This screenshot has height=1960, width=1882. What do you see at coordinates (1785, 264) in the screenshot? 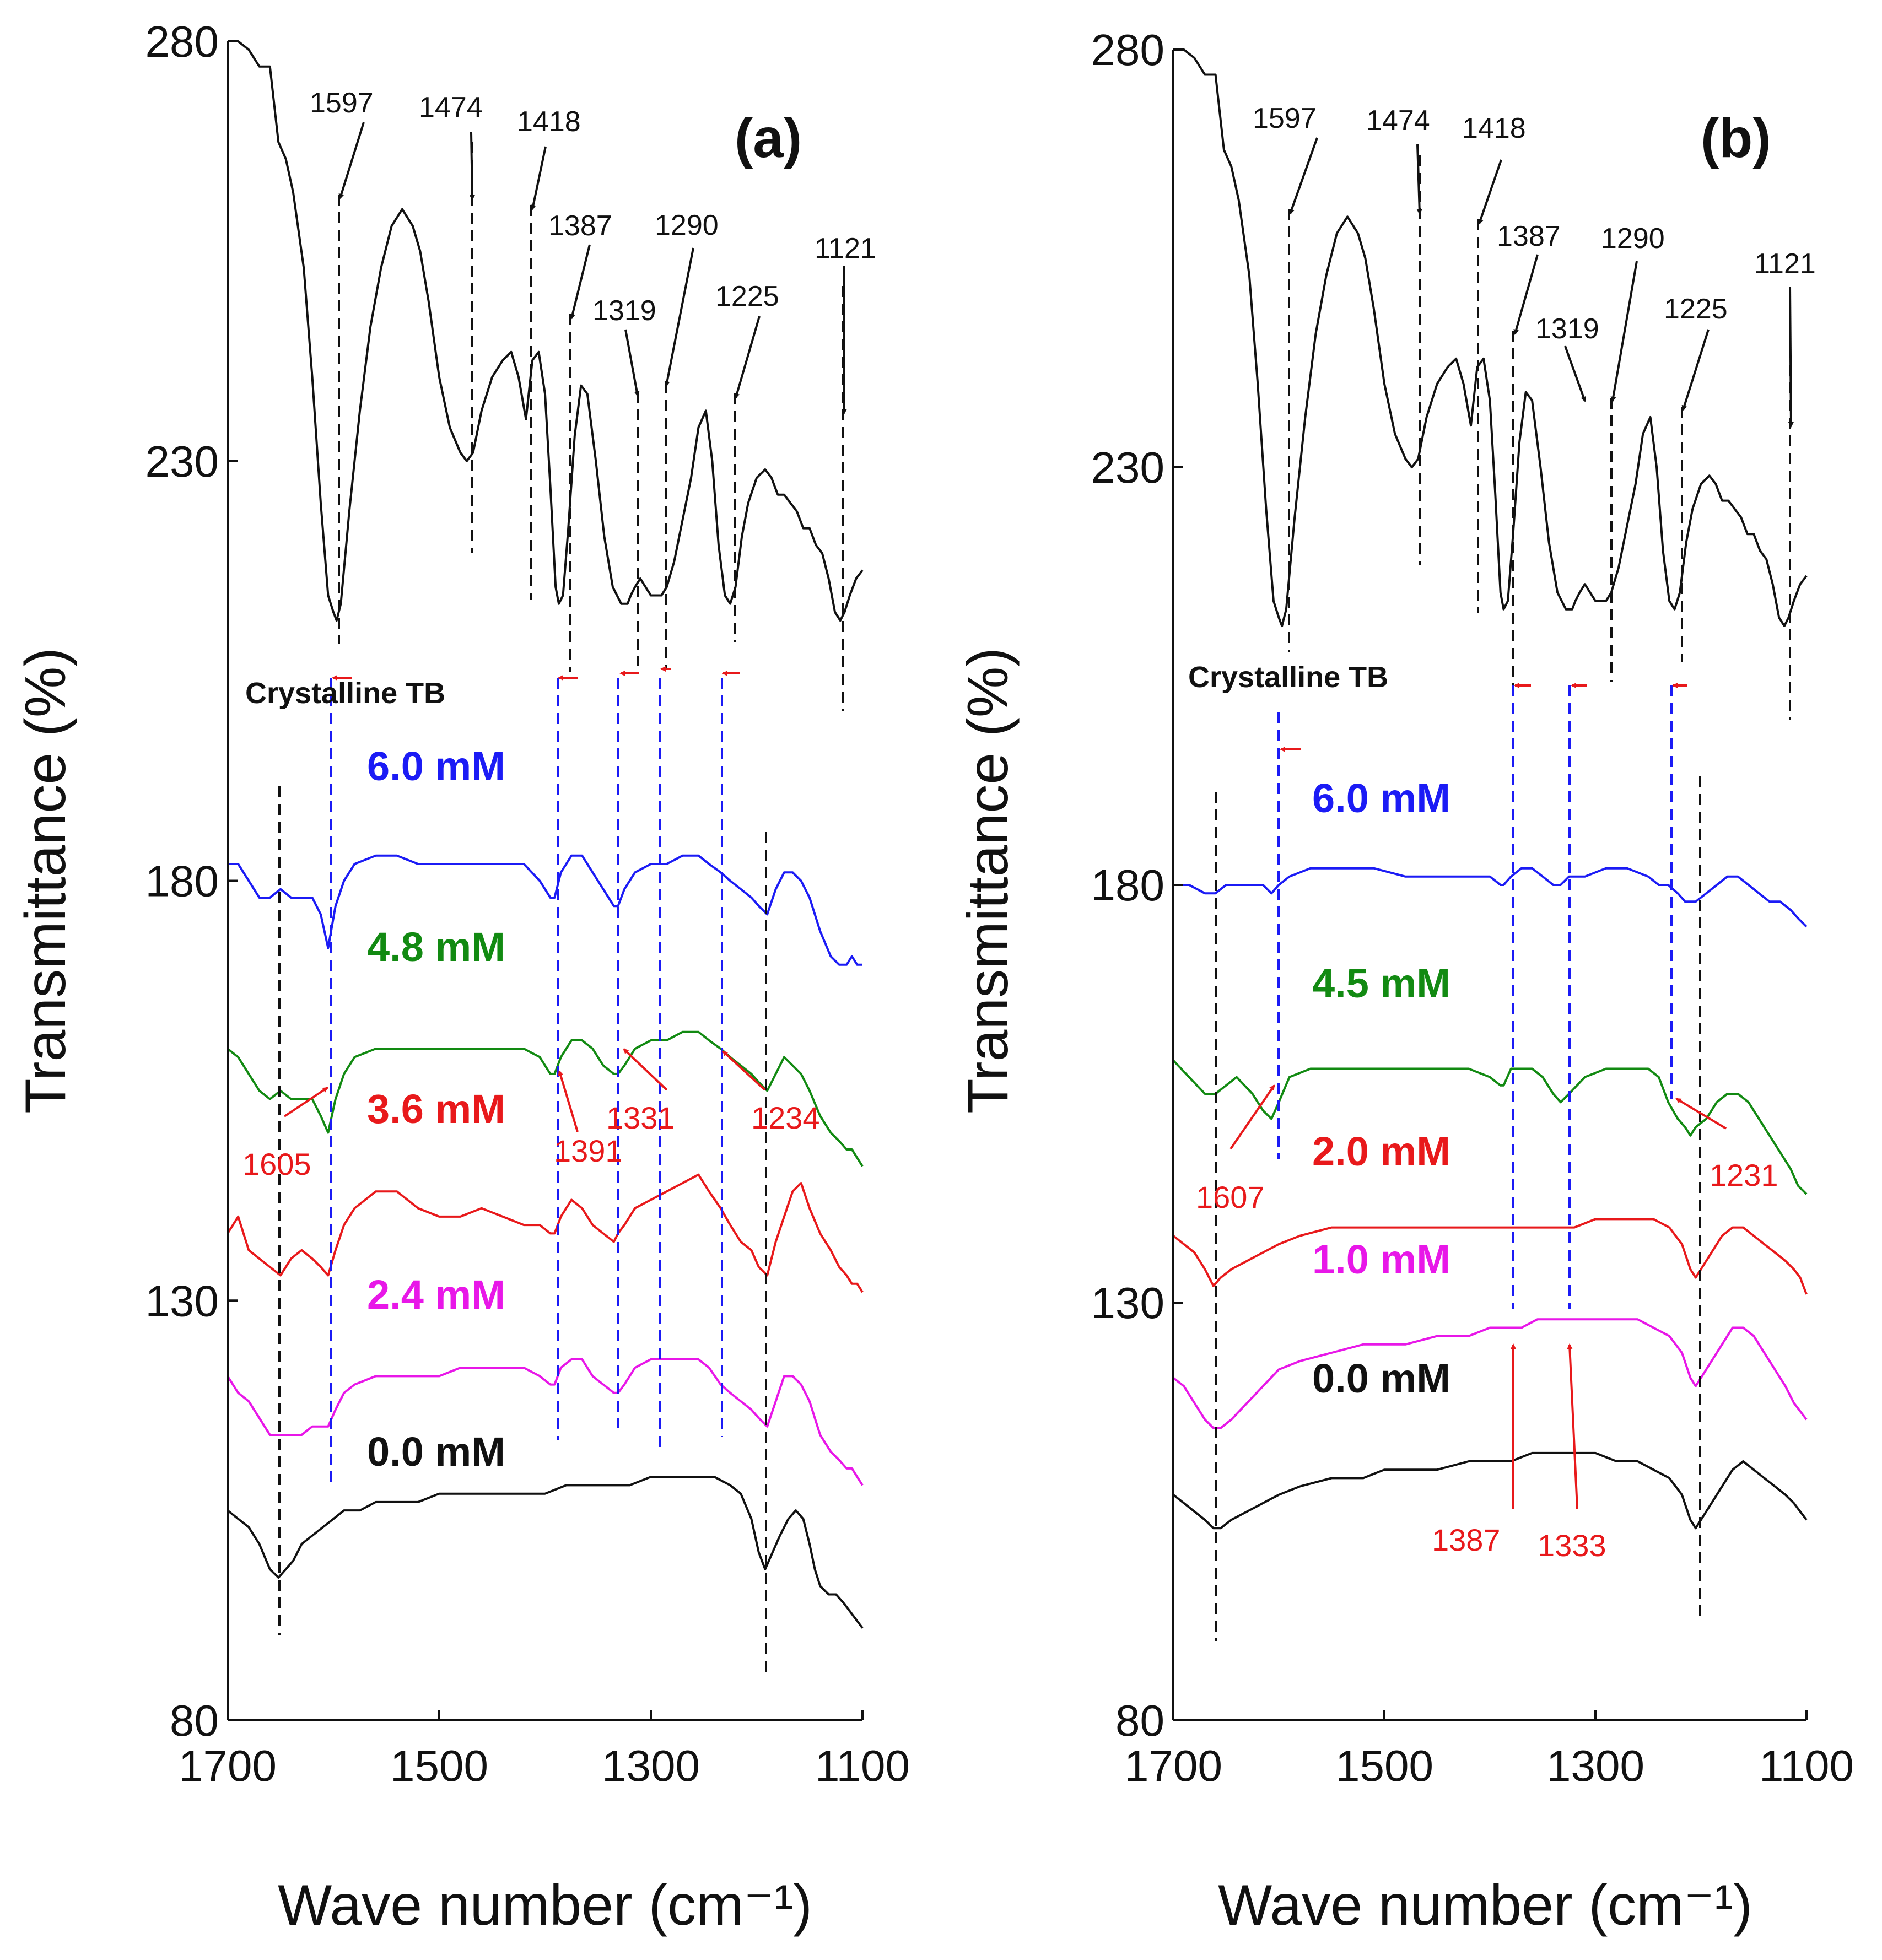
I see `peak-label-b-1121: 1121` at bounding box center [1785, 264].